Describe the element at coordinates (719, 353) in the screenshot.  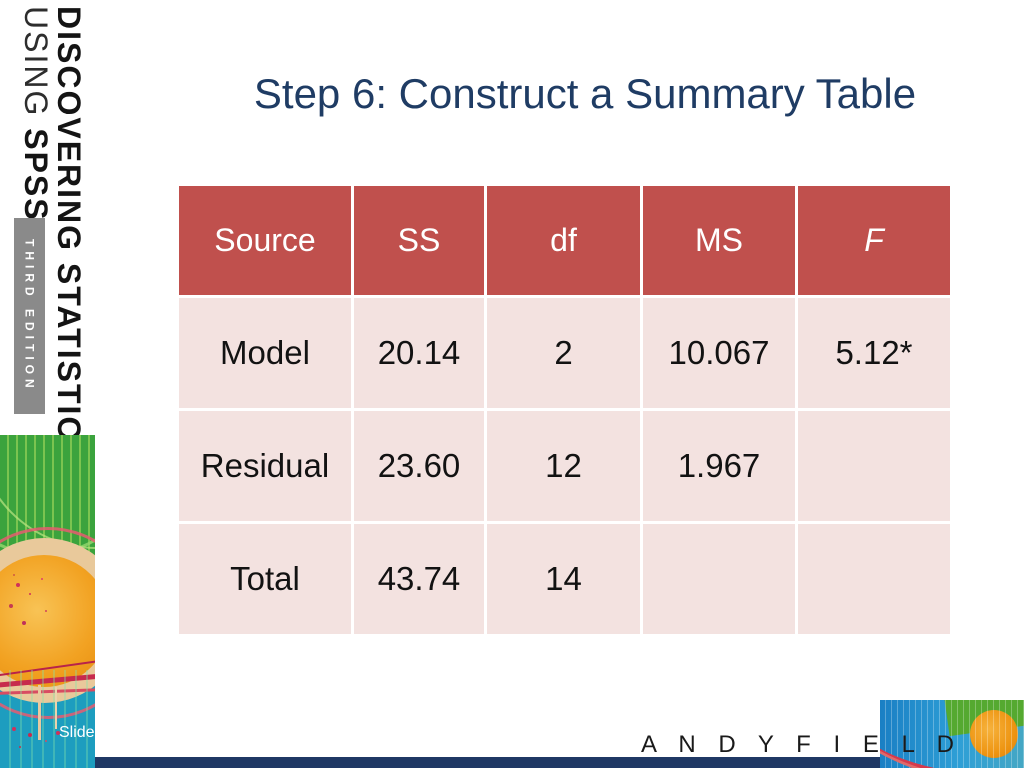
I see `cell-ms: 10.067` at that location.